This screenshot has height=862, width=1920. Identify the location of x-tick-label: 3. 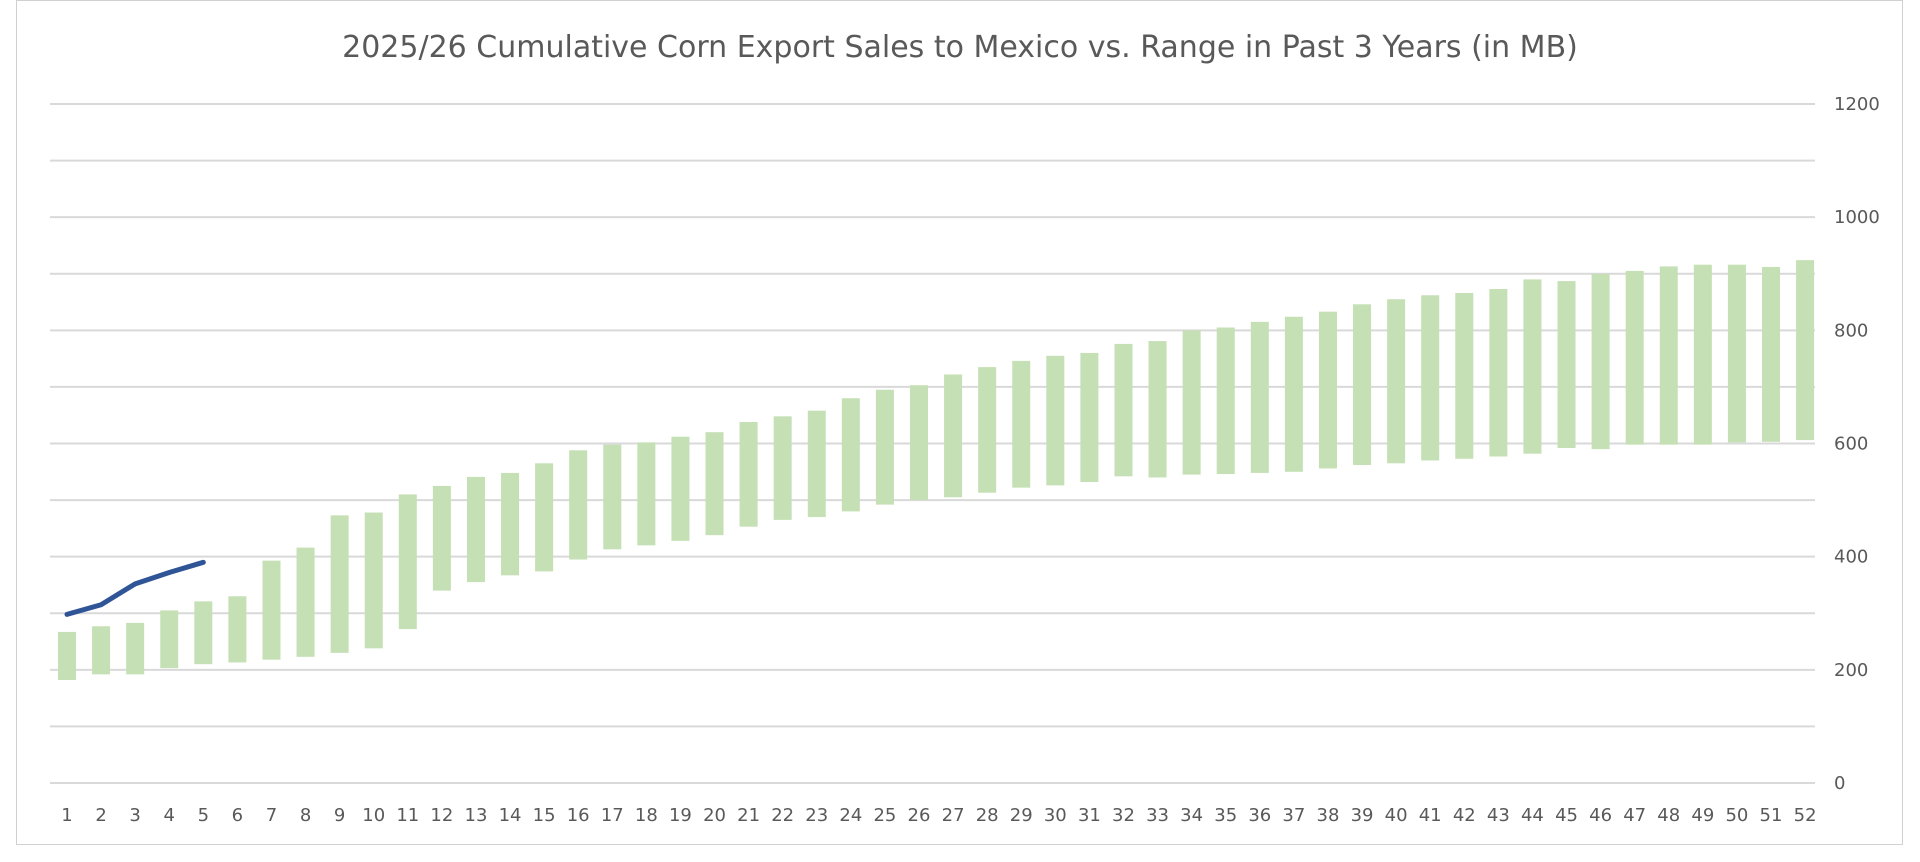
(134, 815).